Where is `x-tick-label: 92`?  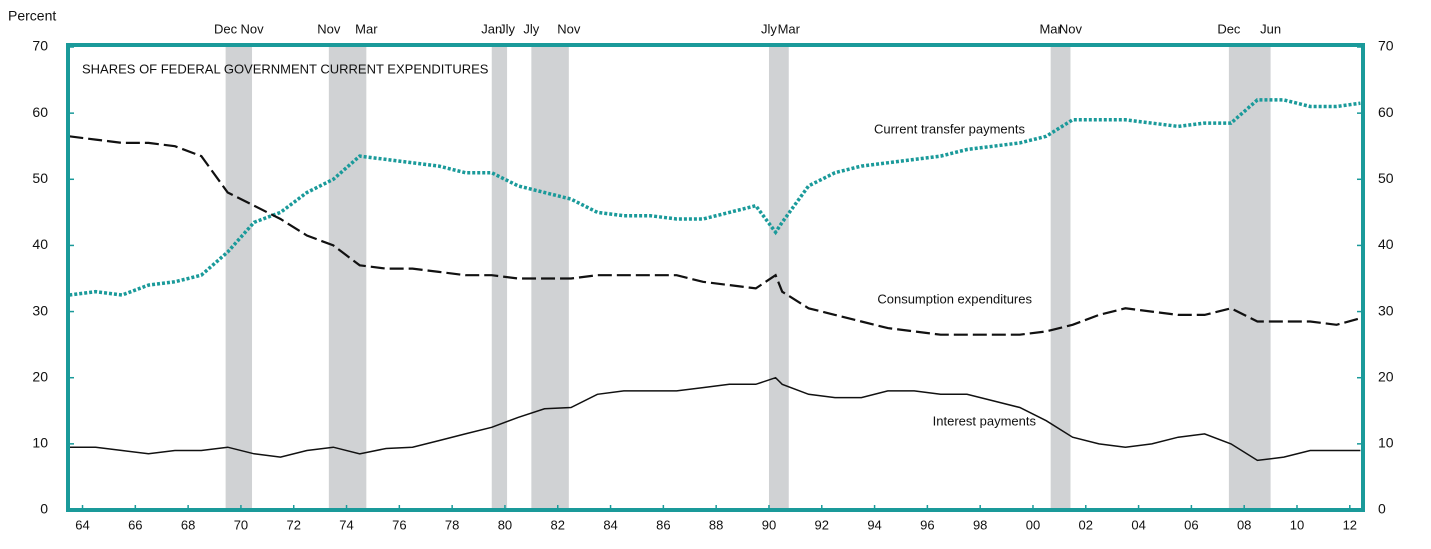 x-tick-label: 92 is located at coordinates (822, 524).